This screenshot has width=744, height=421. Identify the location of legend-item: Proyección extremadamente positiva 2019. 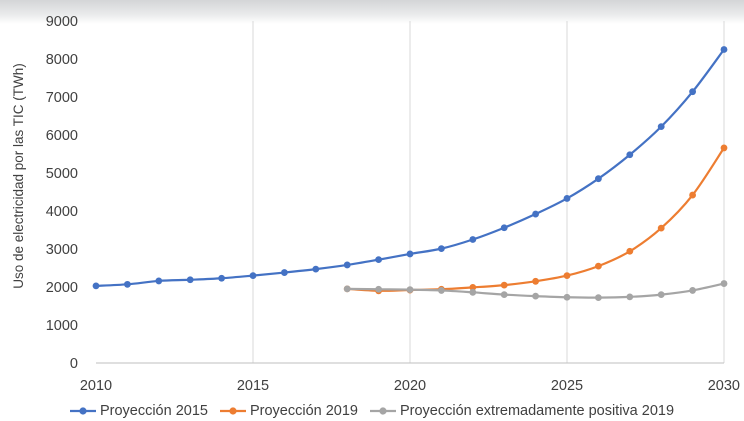
(522, 410).